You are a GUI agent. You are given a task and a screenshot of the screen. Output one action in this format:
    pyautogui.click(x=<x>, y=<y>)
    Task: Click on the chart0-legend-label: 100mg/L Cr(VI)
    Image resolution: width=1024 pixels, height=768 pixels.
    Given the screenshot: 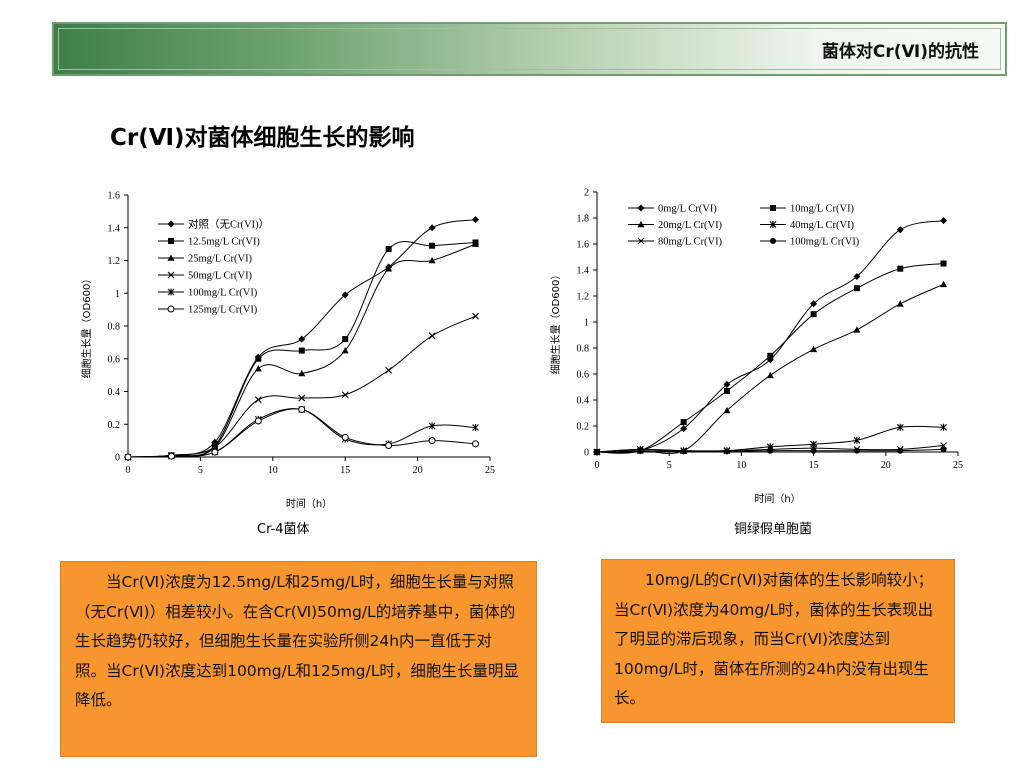 What is the action you would take?
    pyautogui.click(x=223, y=293)
    